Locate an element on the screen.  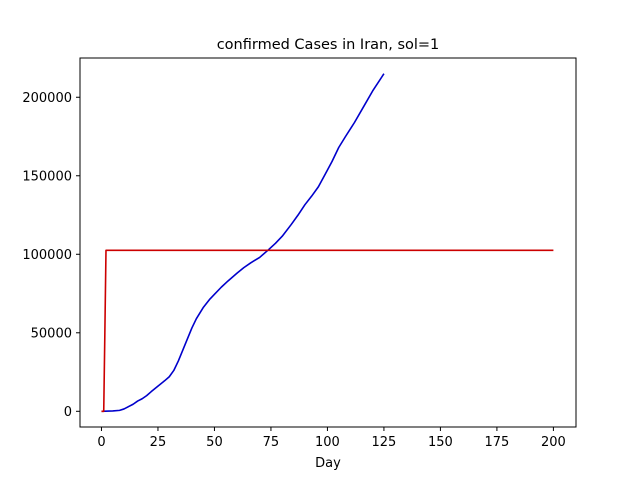
x-axis-label: Day is located at coordinates (328, 463).